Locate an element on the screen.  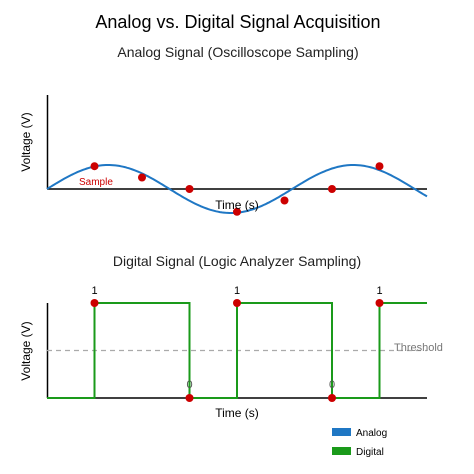
analog-y-axis-label: Voltage (V) is located at coordinates (26, 141).